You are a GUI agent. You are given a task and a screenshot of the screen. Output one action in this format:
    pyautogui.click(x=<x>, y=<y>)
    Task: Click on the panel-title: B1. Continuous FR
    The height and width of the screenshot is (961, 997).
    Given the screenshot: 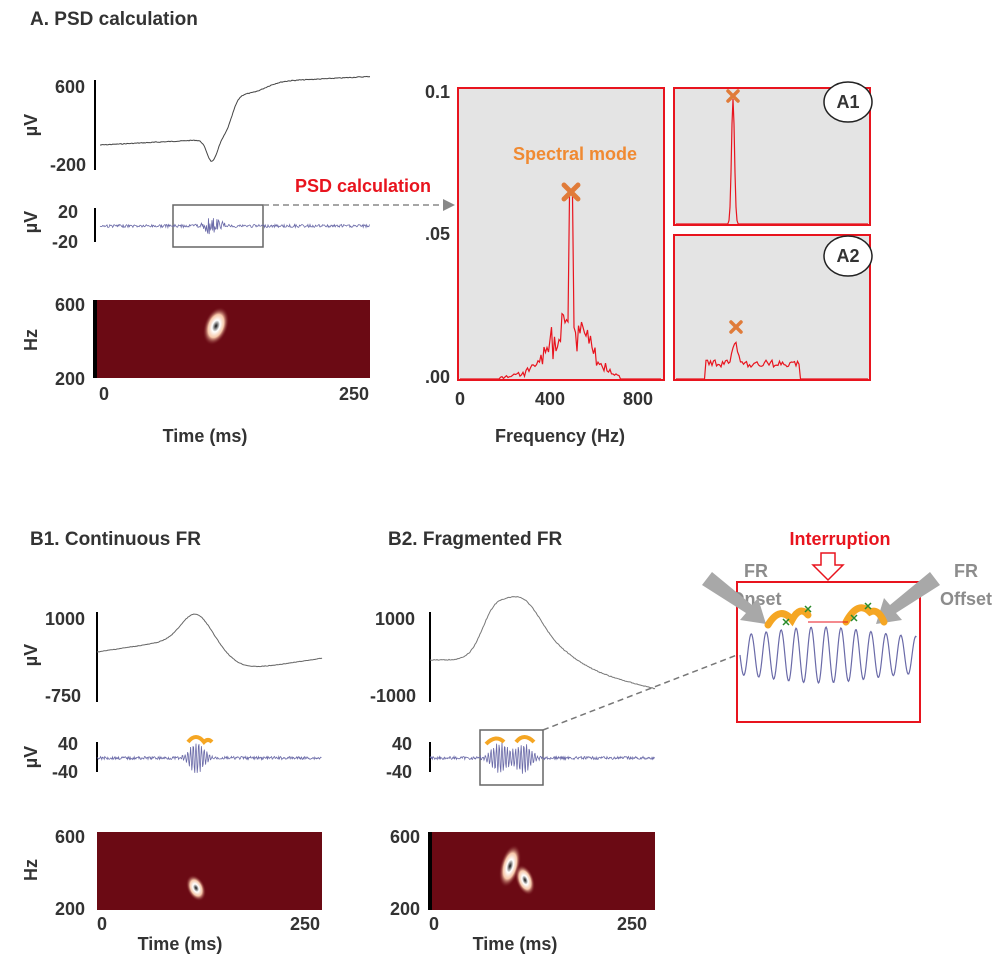 What is the action you would take?
    pyautogui.click(x=115, y=539)
    